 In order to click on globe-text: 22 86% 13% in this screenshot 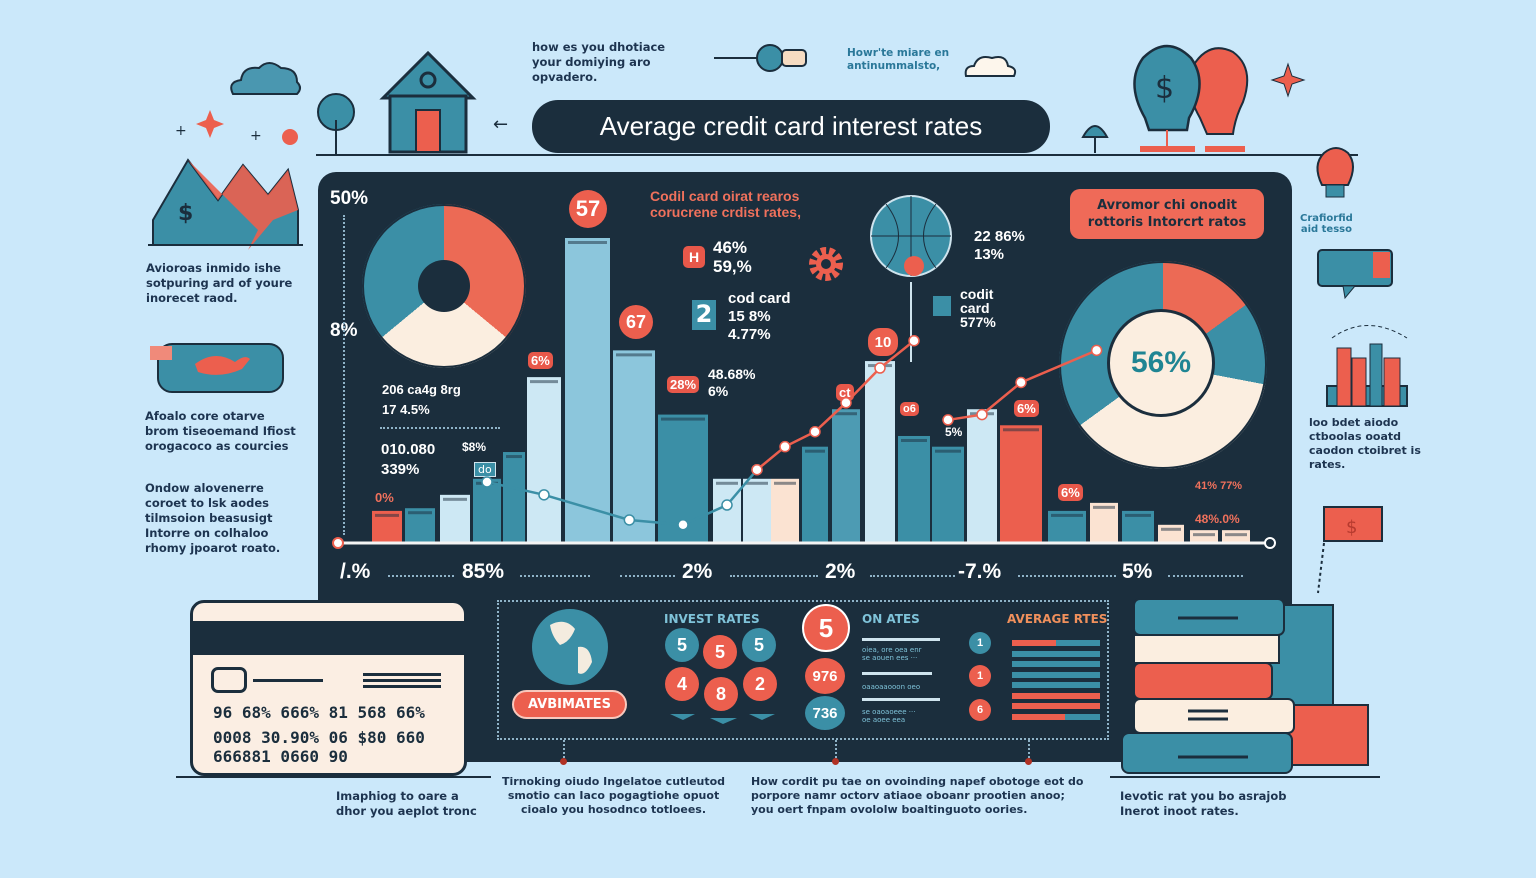, I will do `click(999, 245)`.